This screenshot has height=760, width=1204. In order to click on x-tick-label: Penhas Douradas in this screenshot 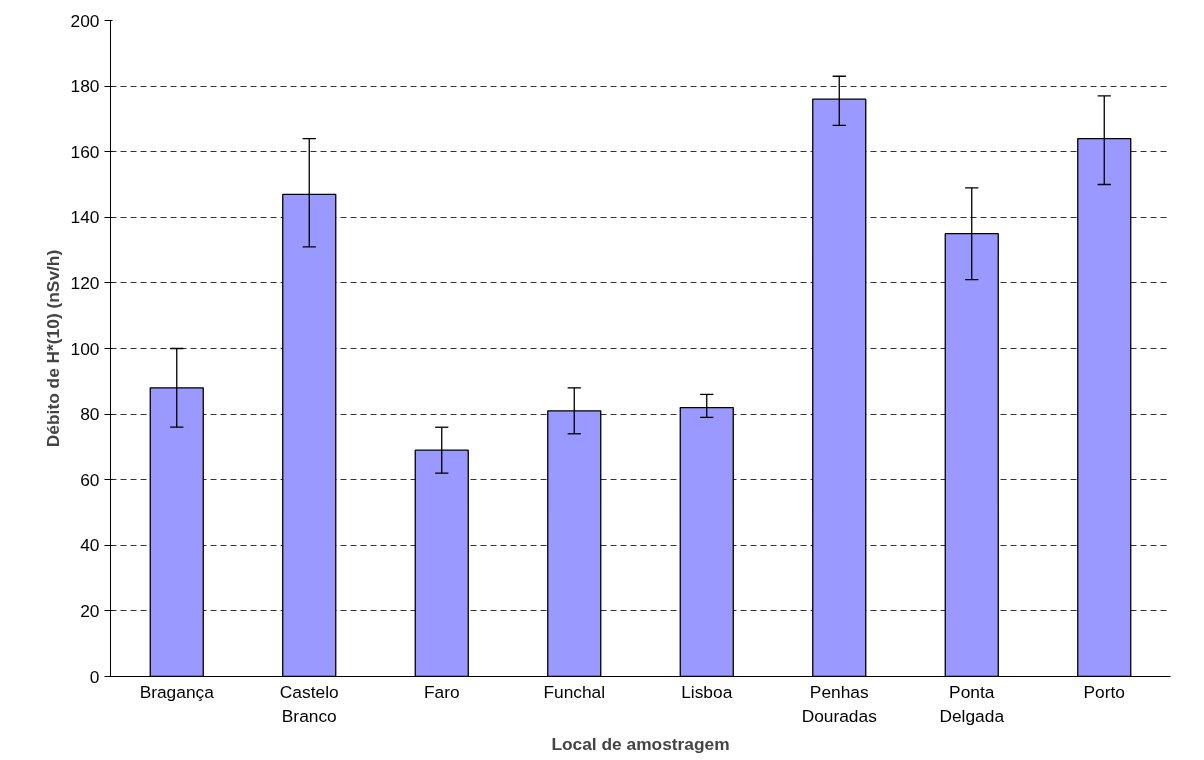, I will do `click(839, 703)`.